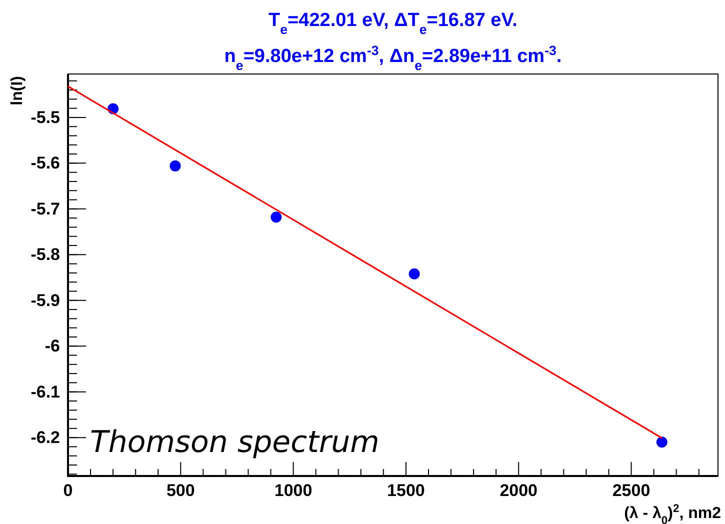 This screenshot has width=725, height=524. I want to click on annotation: Thomson spectrum, so click(235, 442).